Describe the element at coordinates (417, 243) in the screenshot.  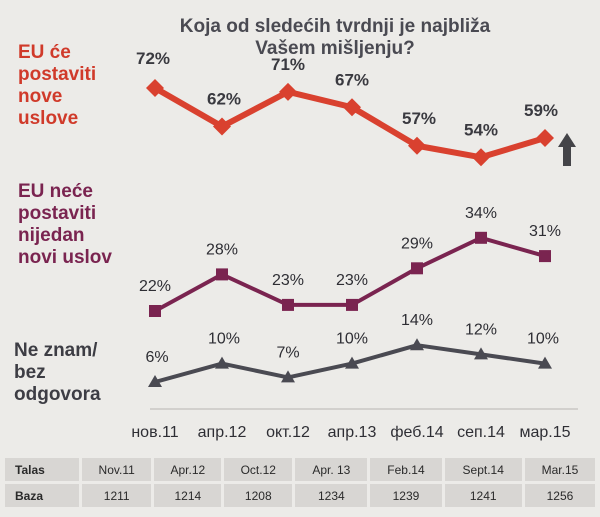
I see `series-2-label-5: 29%` at that location.